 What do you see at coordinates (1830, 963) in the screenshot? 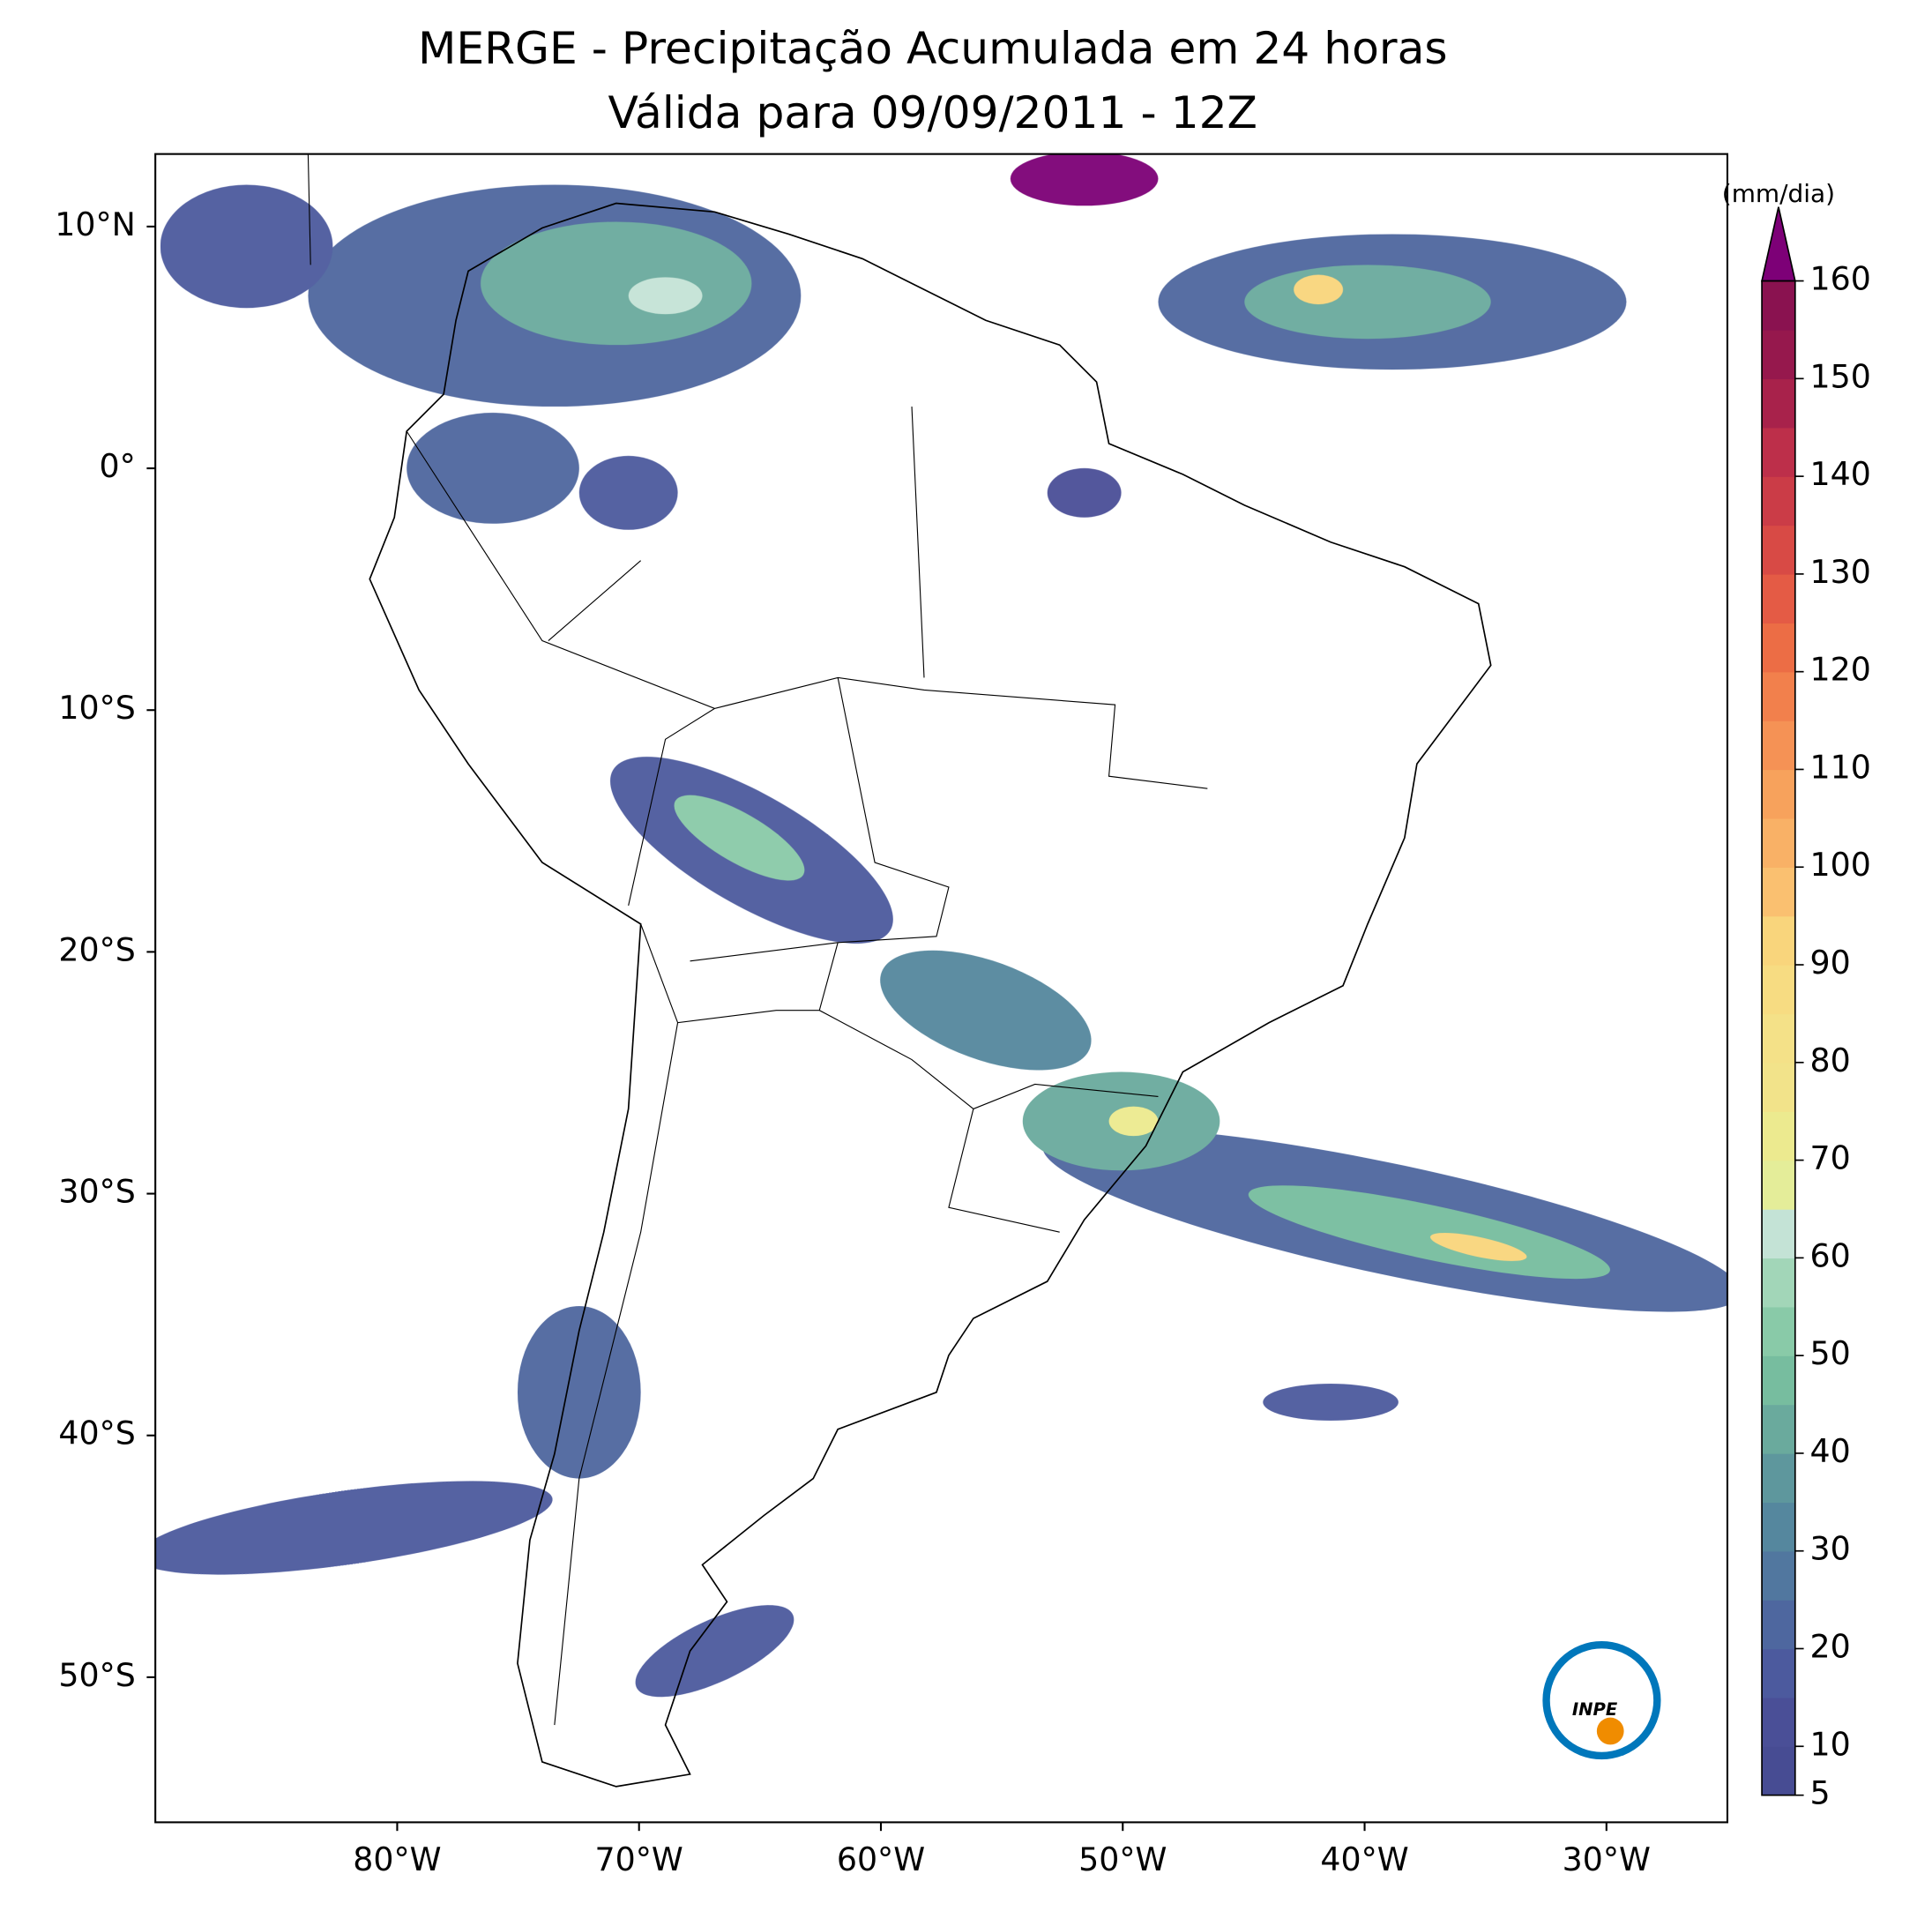
I see `colorbar-tick-label: 90` at bounding box center [1830, 963].